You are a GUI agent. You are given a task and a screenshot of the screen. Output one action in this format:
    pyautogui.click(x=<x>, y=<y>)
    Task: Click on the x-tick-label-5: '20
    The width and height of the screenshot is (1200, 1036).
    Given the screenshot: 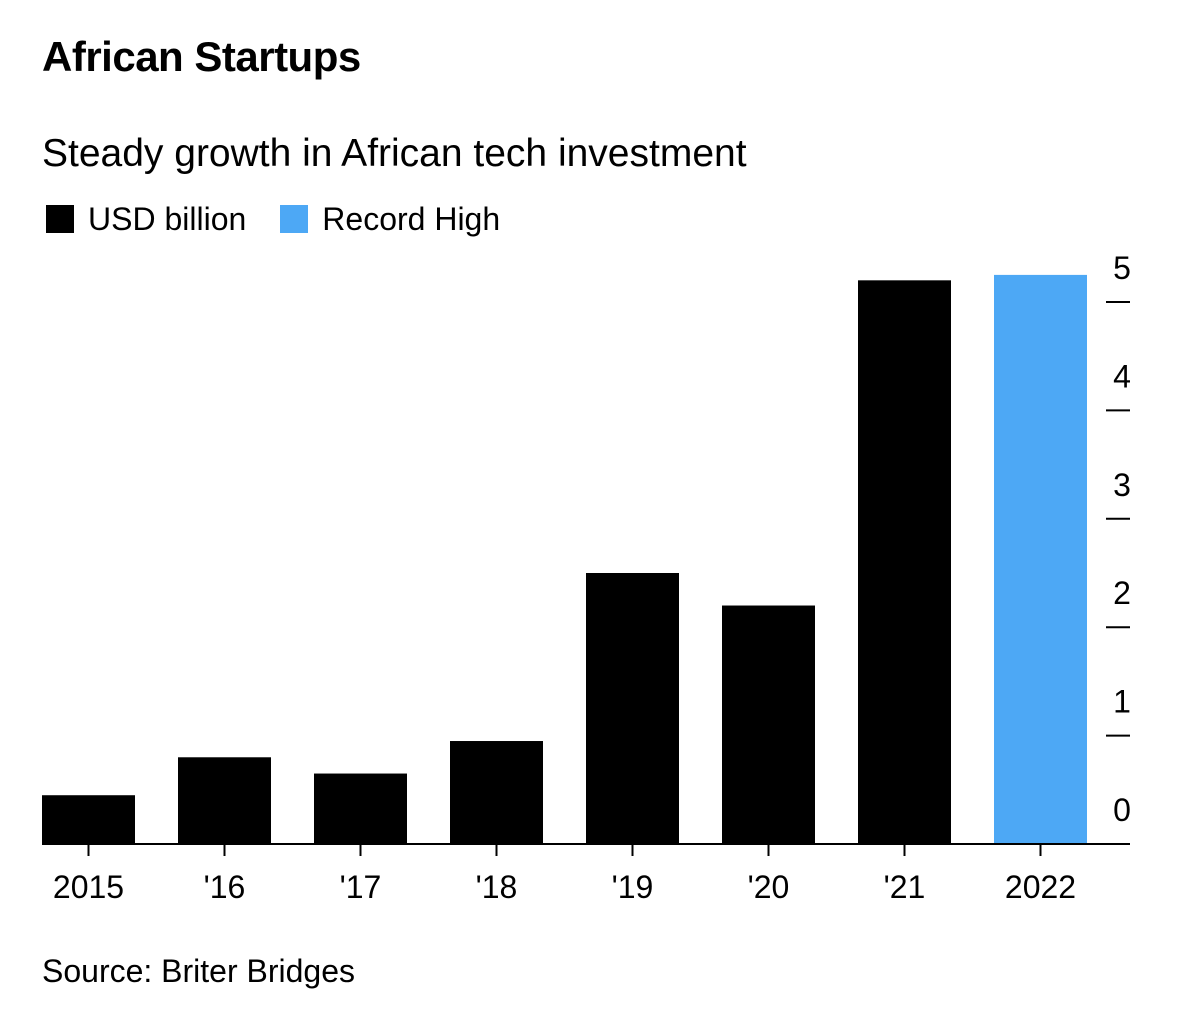 What is the action you would take?
    pyautogui.click(x=769, y=887)
    